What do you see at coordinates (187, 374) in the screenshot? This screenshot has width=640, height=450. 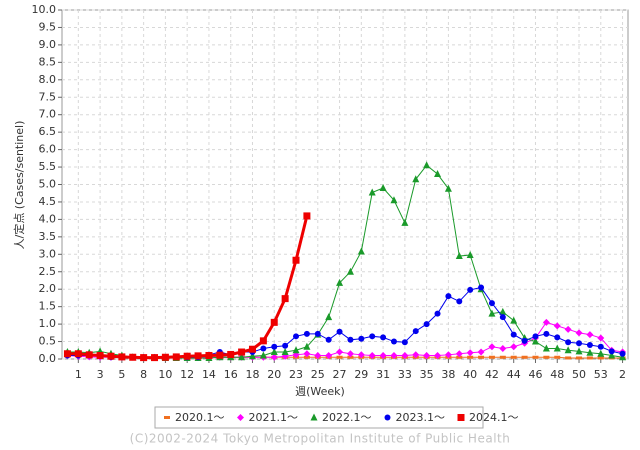 I see `x-tick-label: 12` at bounding box center [187, 374].